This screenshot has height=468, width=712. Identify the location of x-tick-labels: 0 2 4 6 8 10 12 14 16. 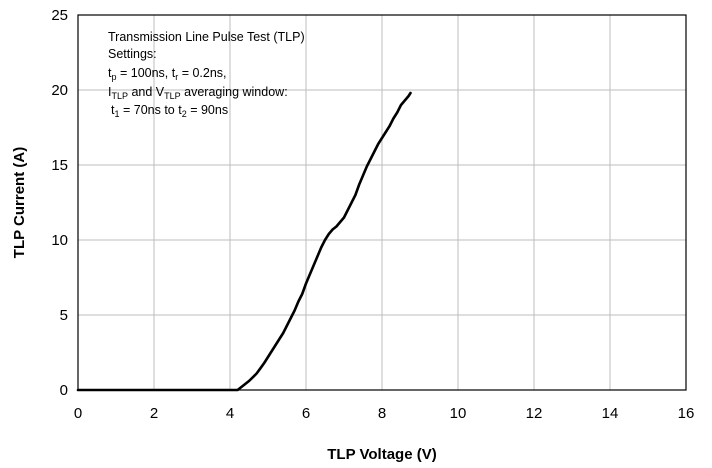
(384, 413).